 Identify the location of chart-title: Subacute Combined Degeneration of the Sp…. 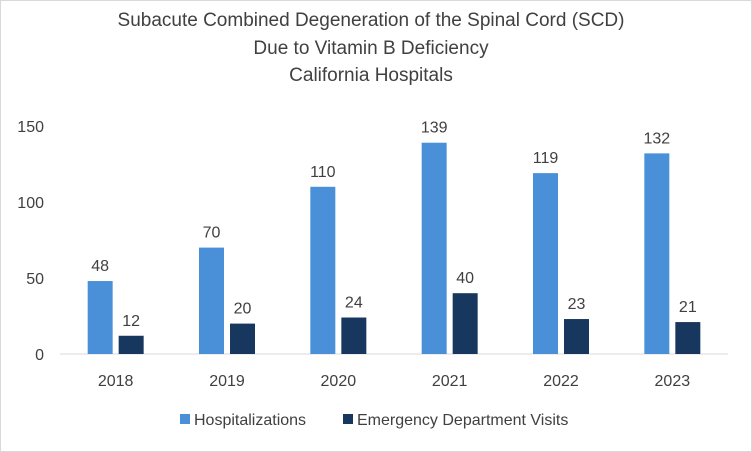
(371, 48).